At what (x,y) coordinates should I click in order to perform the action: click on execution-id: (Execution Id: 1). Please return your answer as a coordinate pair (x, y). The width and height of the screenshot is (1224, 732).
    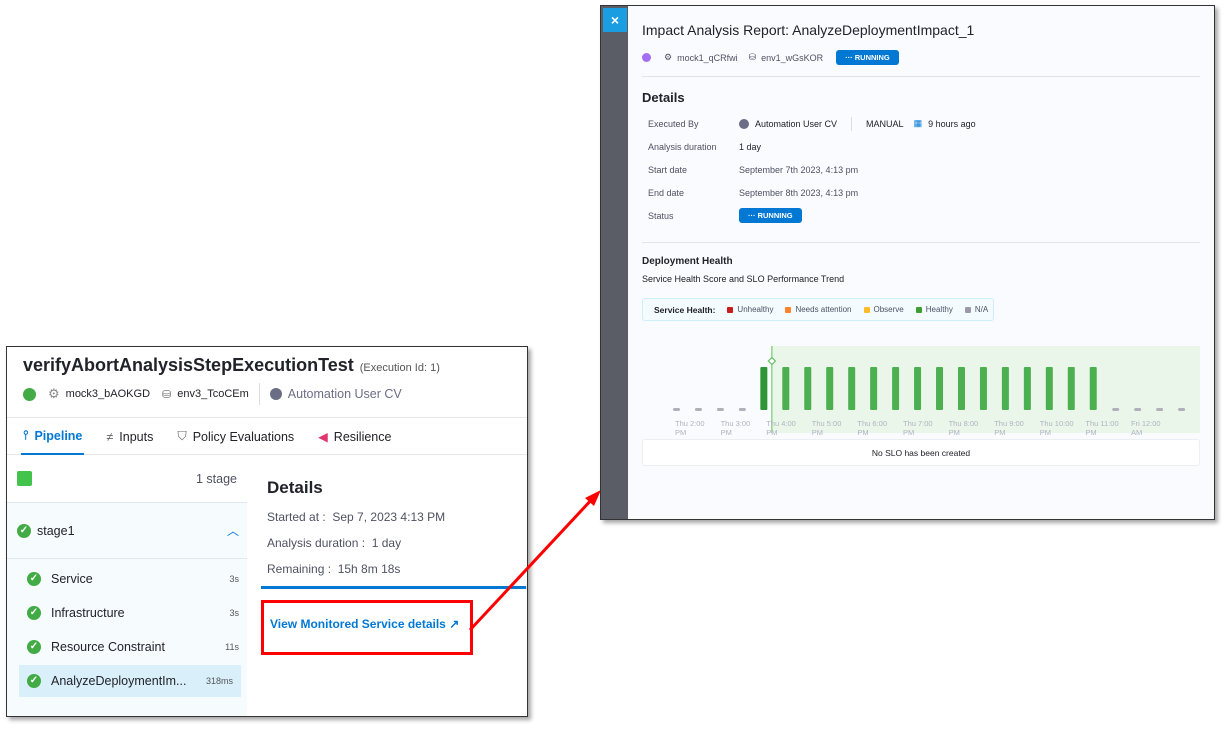
    Looking at the image, I should click on (399, 368).